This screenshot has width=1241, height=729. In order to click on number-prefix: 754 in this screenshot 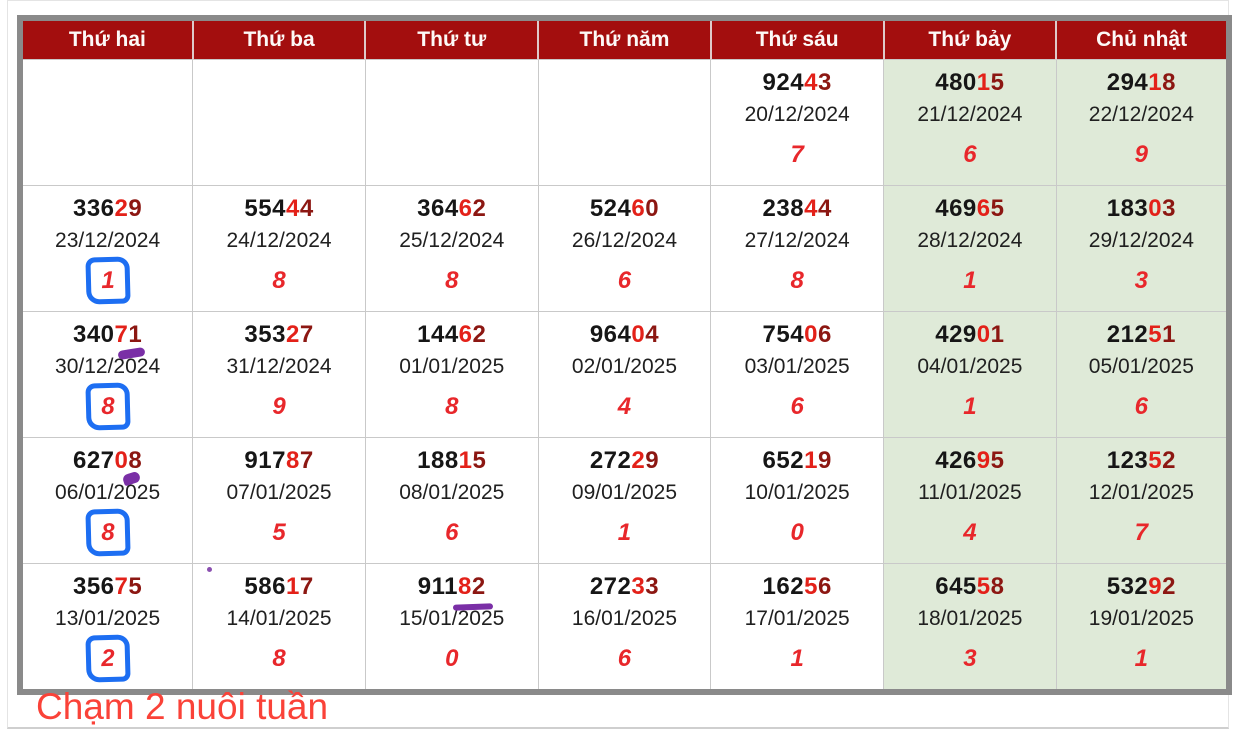, I will do `click(783, 334)`.